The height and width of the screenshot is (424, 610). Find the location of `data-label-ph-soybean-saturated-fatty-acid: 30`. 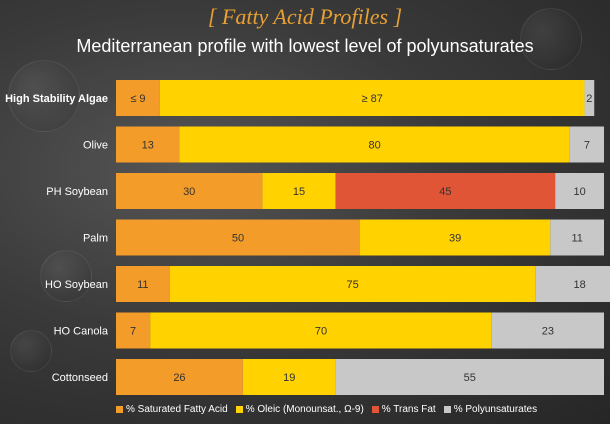

data-label-ph-soybean-saturated-fatty-acid: 30 is located at coordinates (189, 192).